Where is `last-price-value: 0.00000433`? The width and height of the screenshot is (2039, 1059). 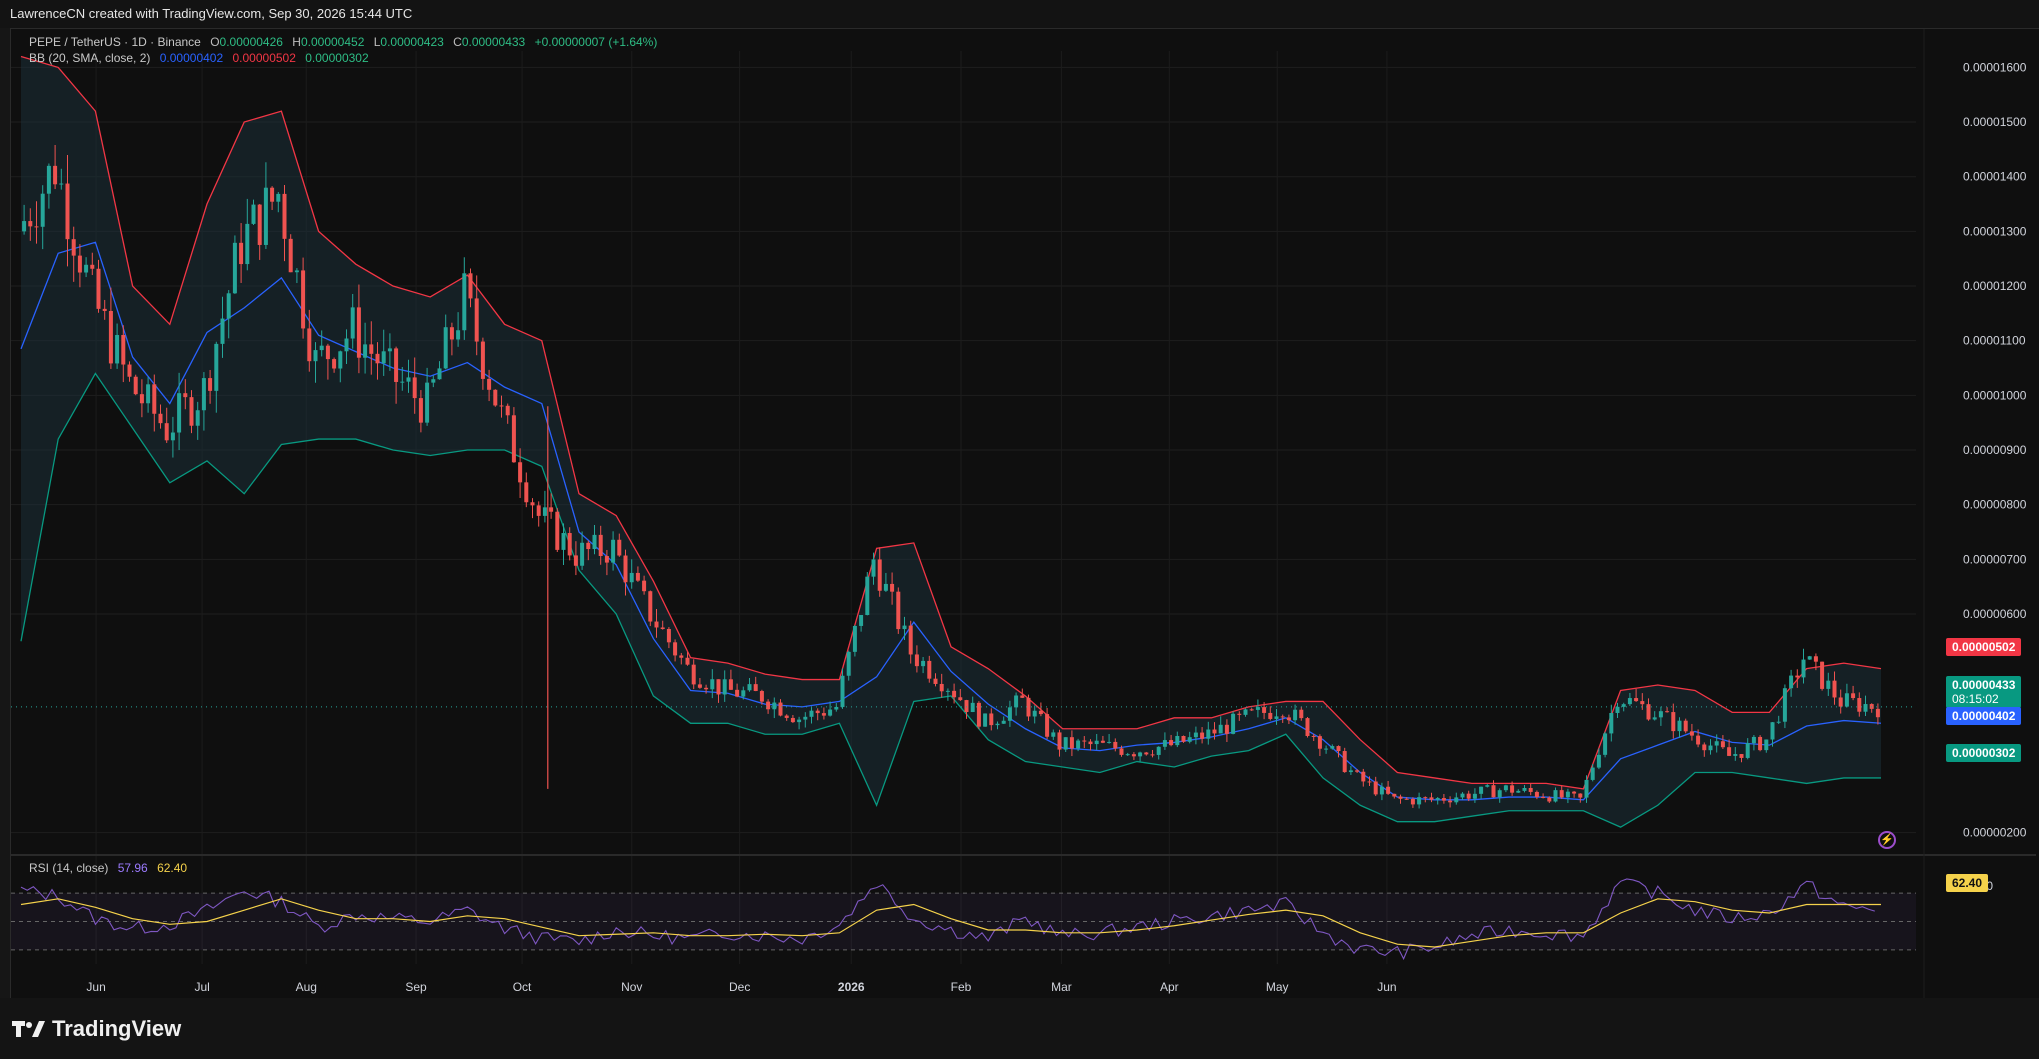
last-price-value: 0.00000433 is located at coordinates (1984, 685).